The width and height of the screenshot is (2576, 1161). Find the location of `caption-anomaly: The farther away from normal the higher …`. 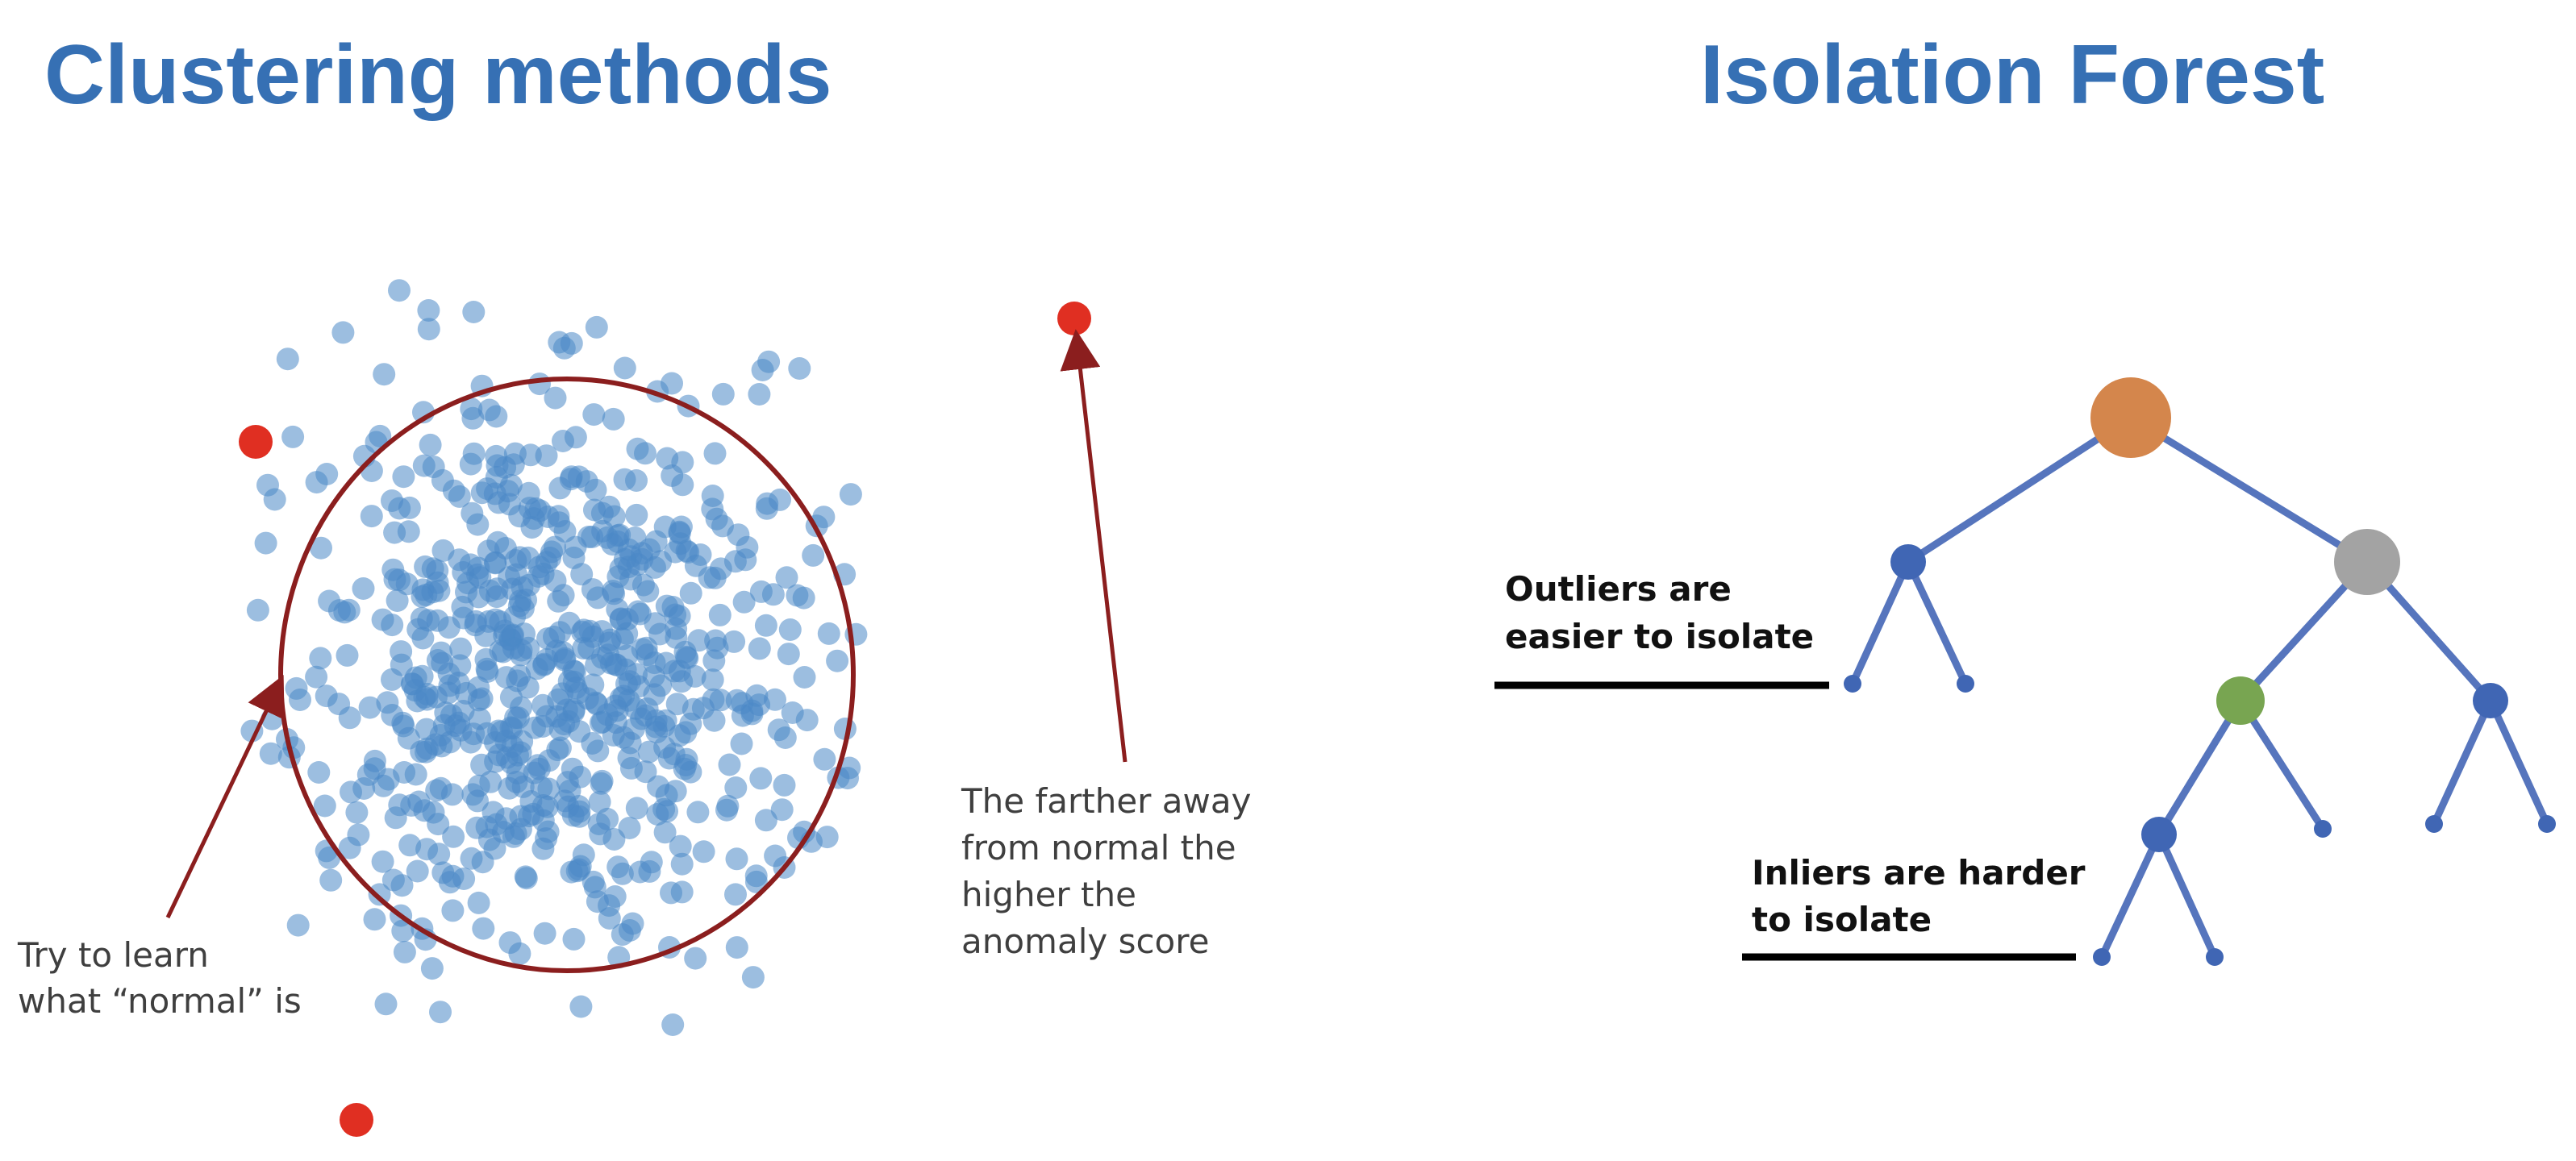

caption-anomaly: The farther away from normal the higher … is located at coordinates (1111, 871).